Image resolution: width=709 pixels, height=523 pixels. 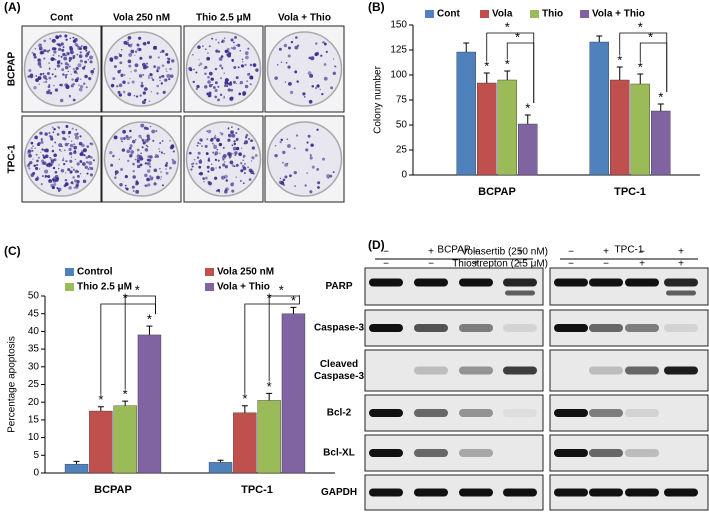 What do you see at coordinates (245, 272) in the screenshot?
I see `legend-label: Vola 250 nM` at bounding box center [245, 272].